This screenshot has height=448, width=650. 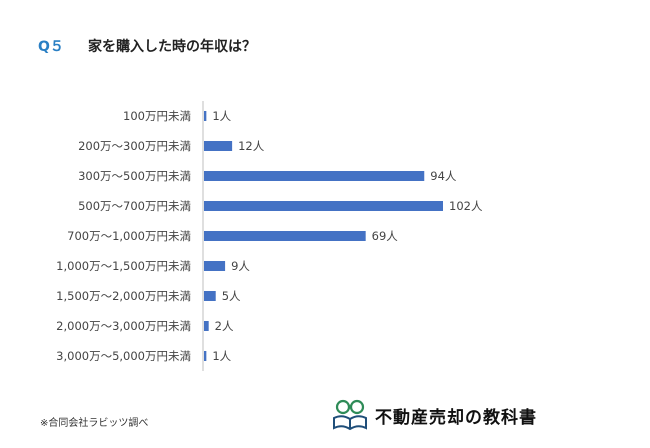 What do you see at coordinates (123, 266) in the screenshot?
I see `category-label: 1,000万～1,500万円未満` at bounding box center [123, 266].